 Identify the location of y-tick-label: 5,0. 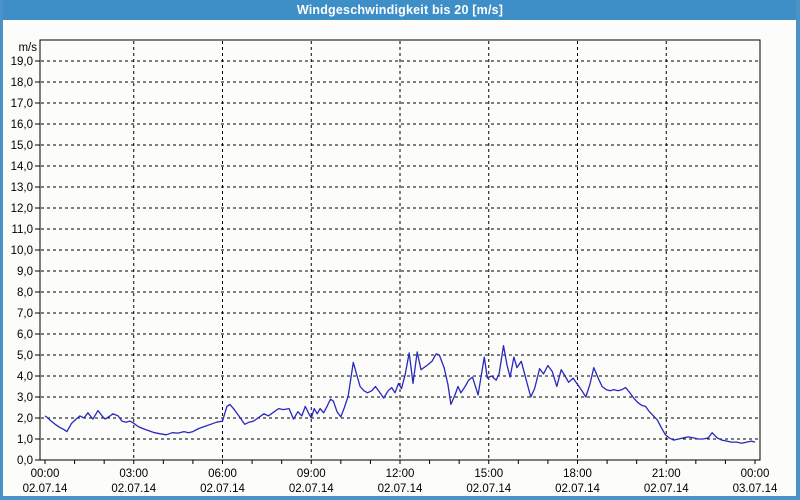
(25, 356).